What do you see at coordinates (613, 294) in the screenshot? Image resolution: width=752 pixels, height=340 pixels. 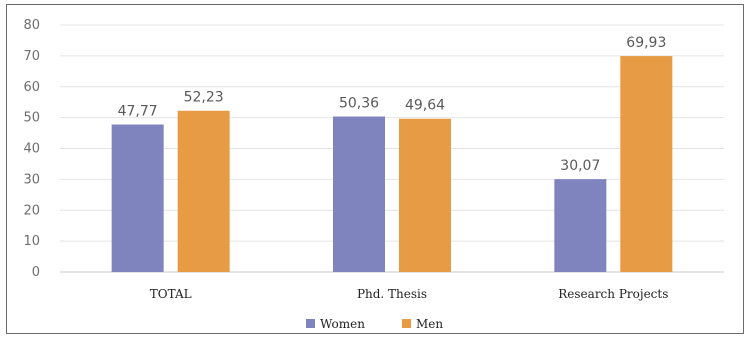 I see `x-tick-label: Research Projects` at bounding box center [613, 294].